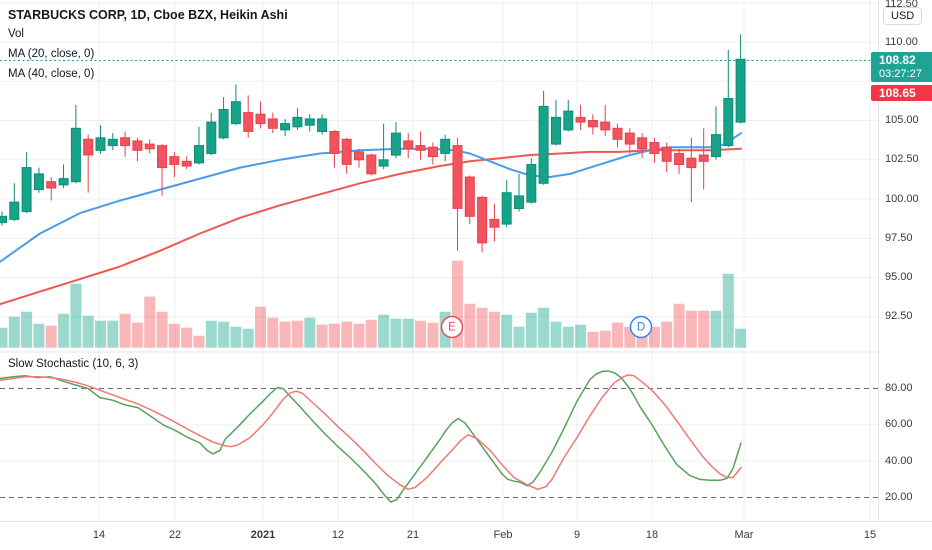 The image size is (932, 550). I want to click on time-tick-label: 15, so click(870, 535).